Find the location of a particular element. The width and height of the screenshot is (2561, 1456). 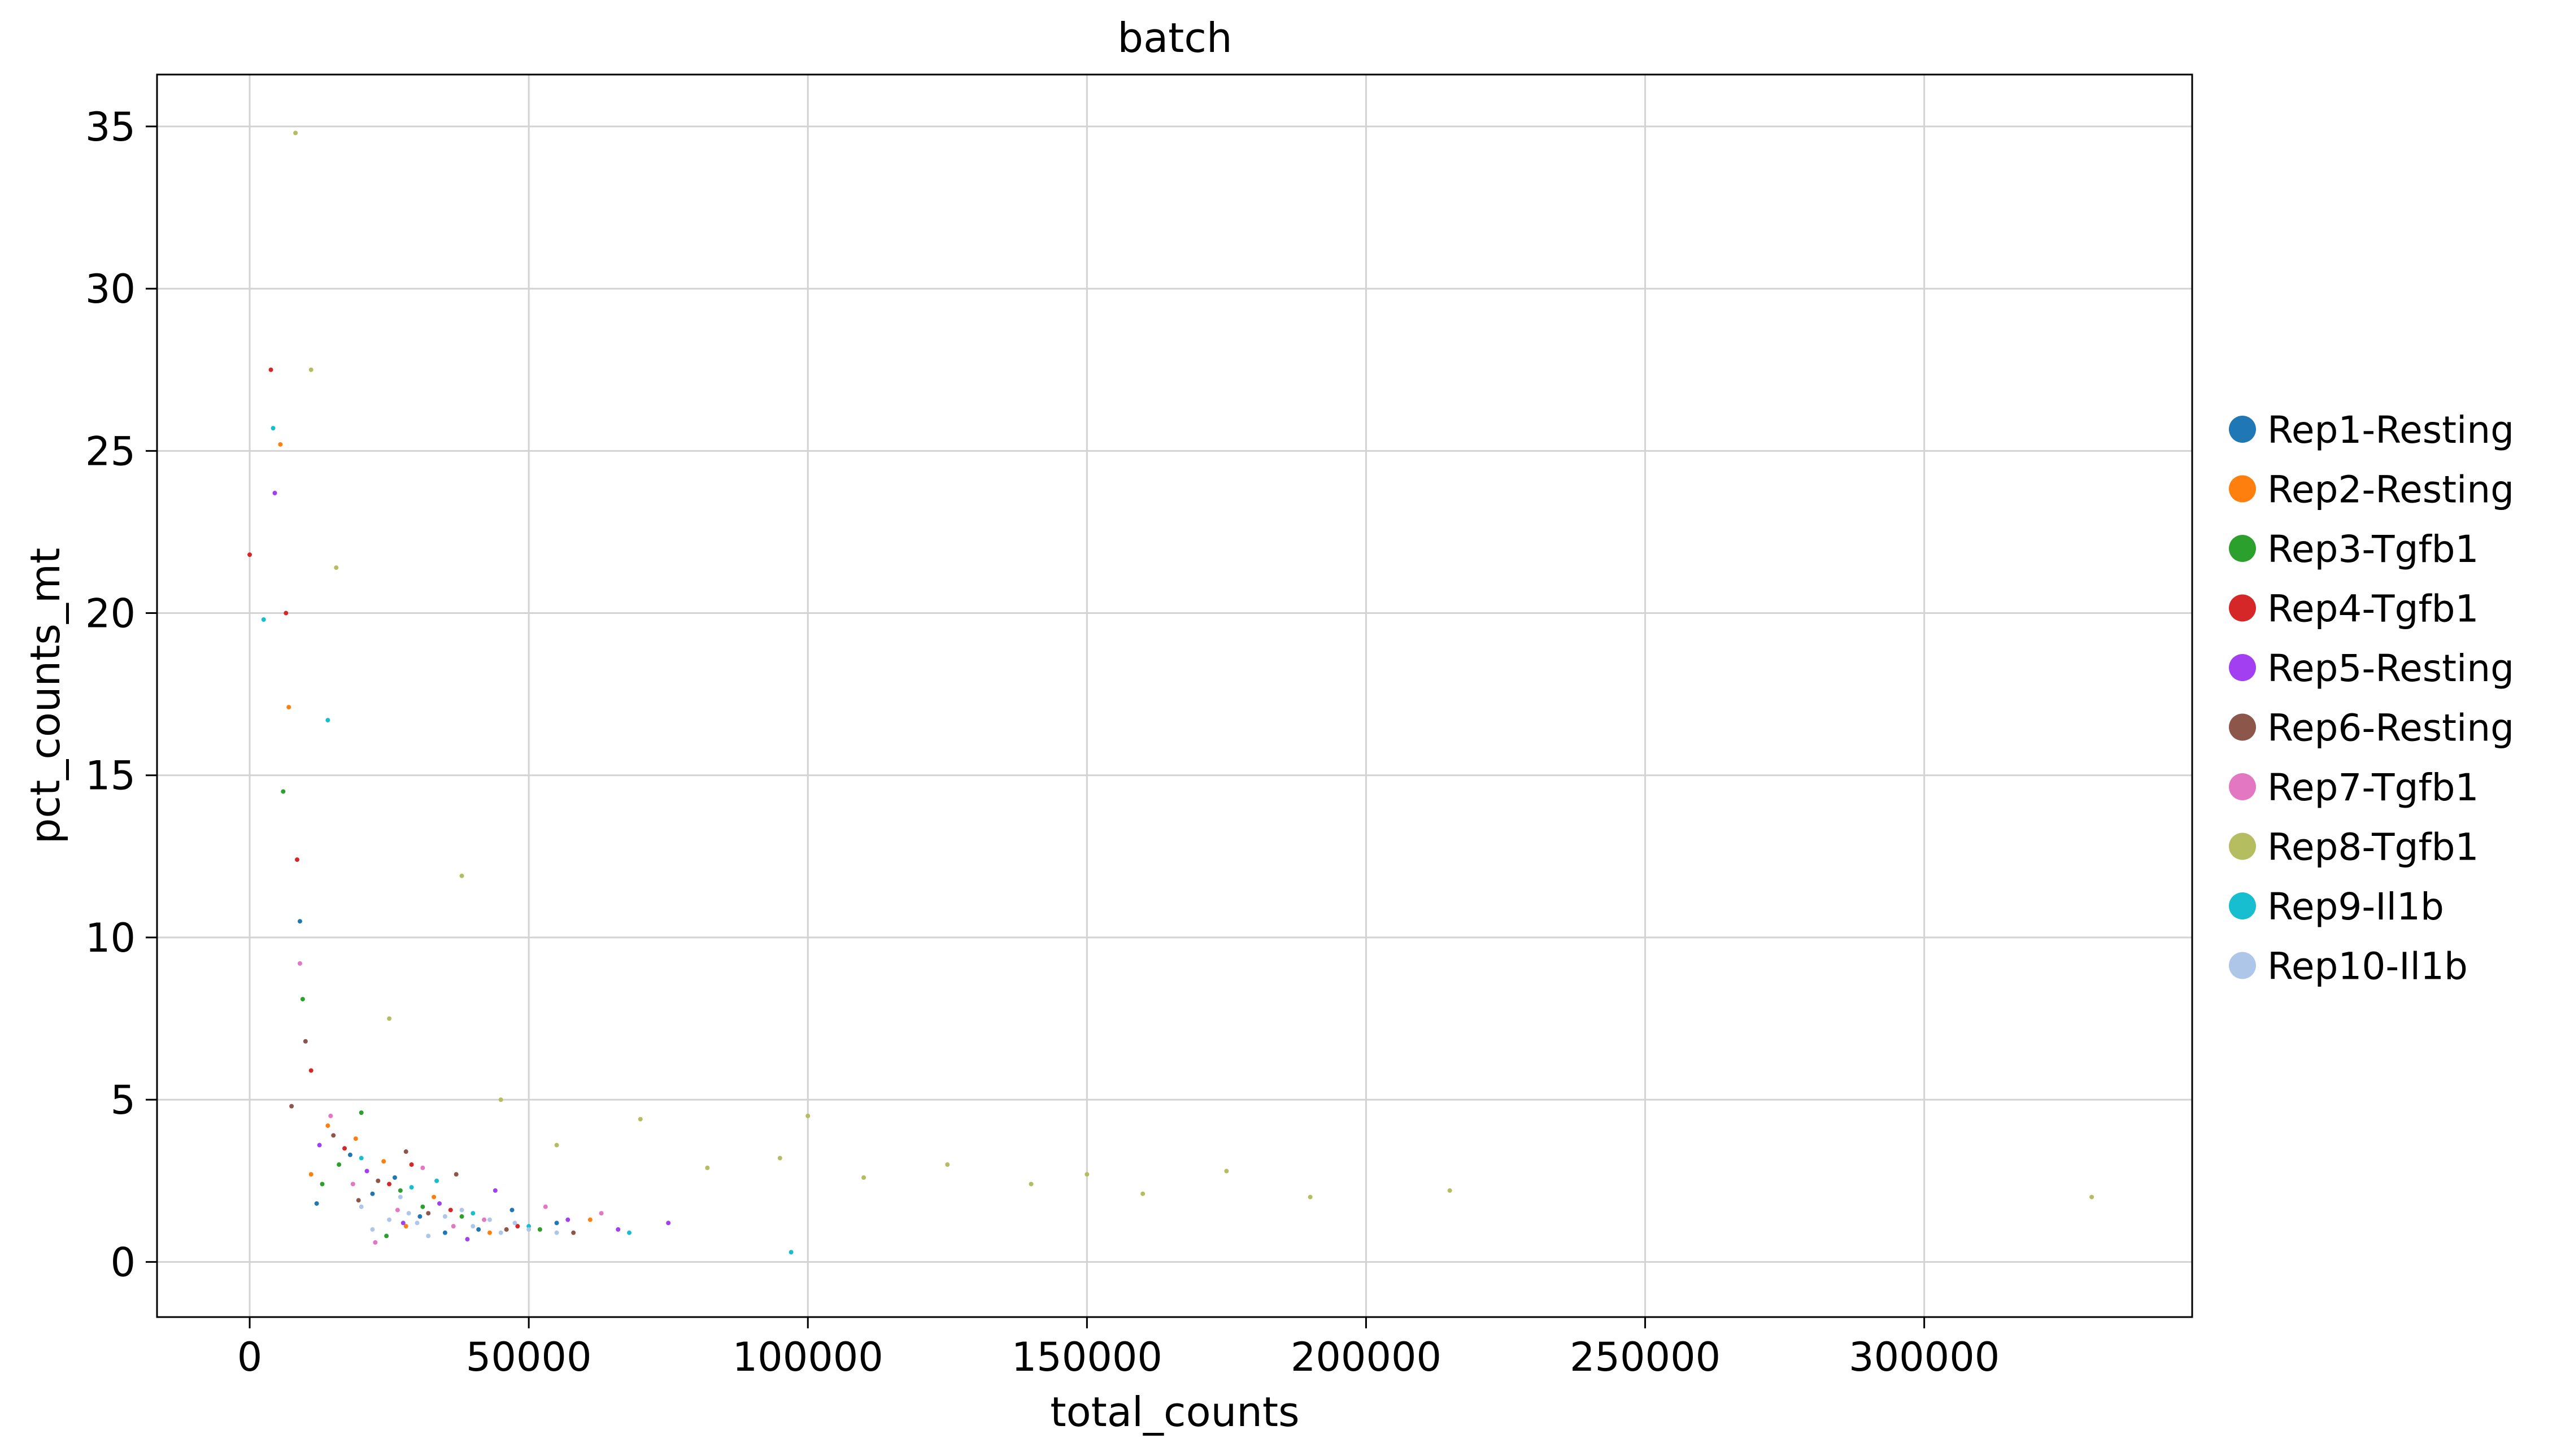

legend-label-rep1-resting: Rep1-Resting is located at coordinates (2390, 430).